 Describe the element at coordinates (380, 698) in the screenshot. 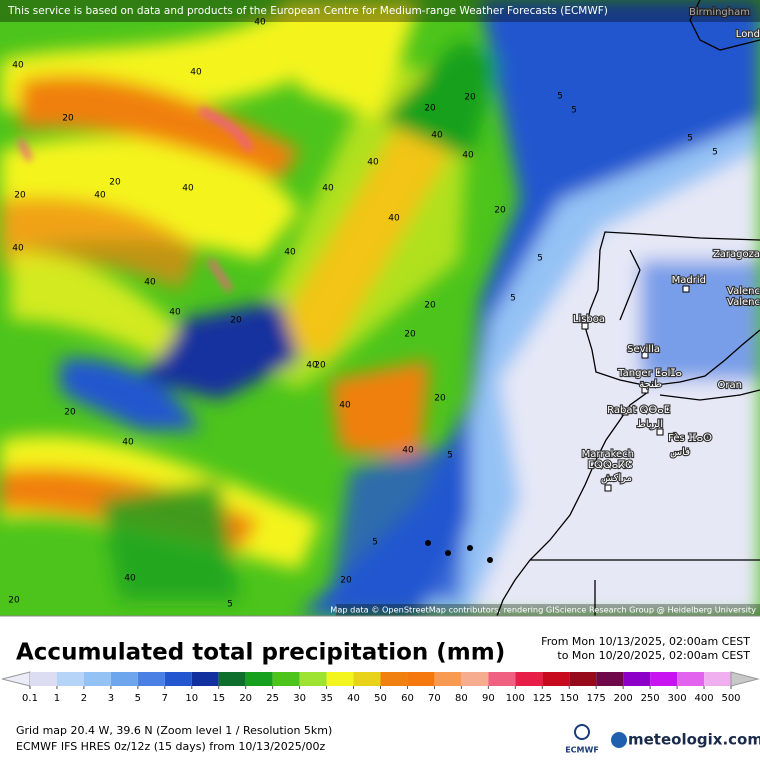

I see `legend-tick-label: 50` at that location.